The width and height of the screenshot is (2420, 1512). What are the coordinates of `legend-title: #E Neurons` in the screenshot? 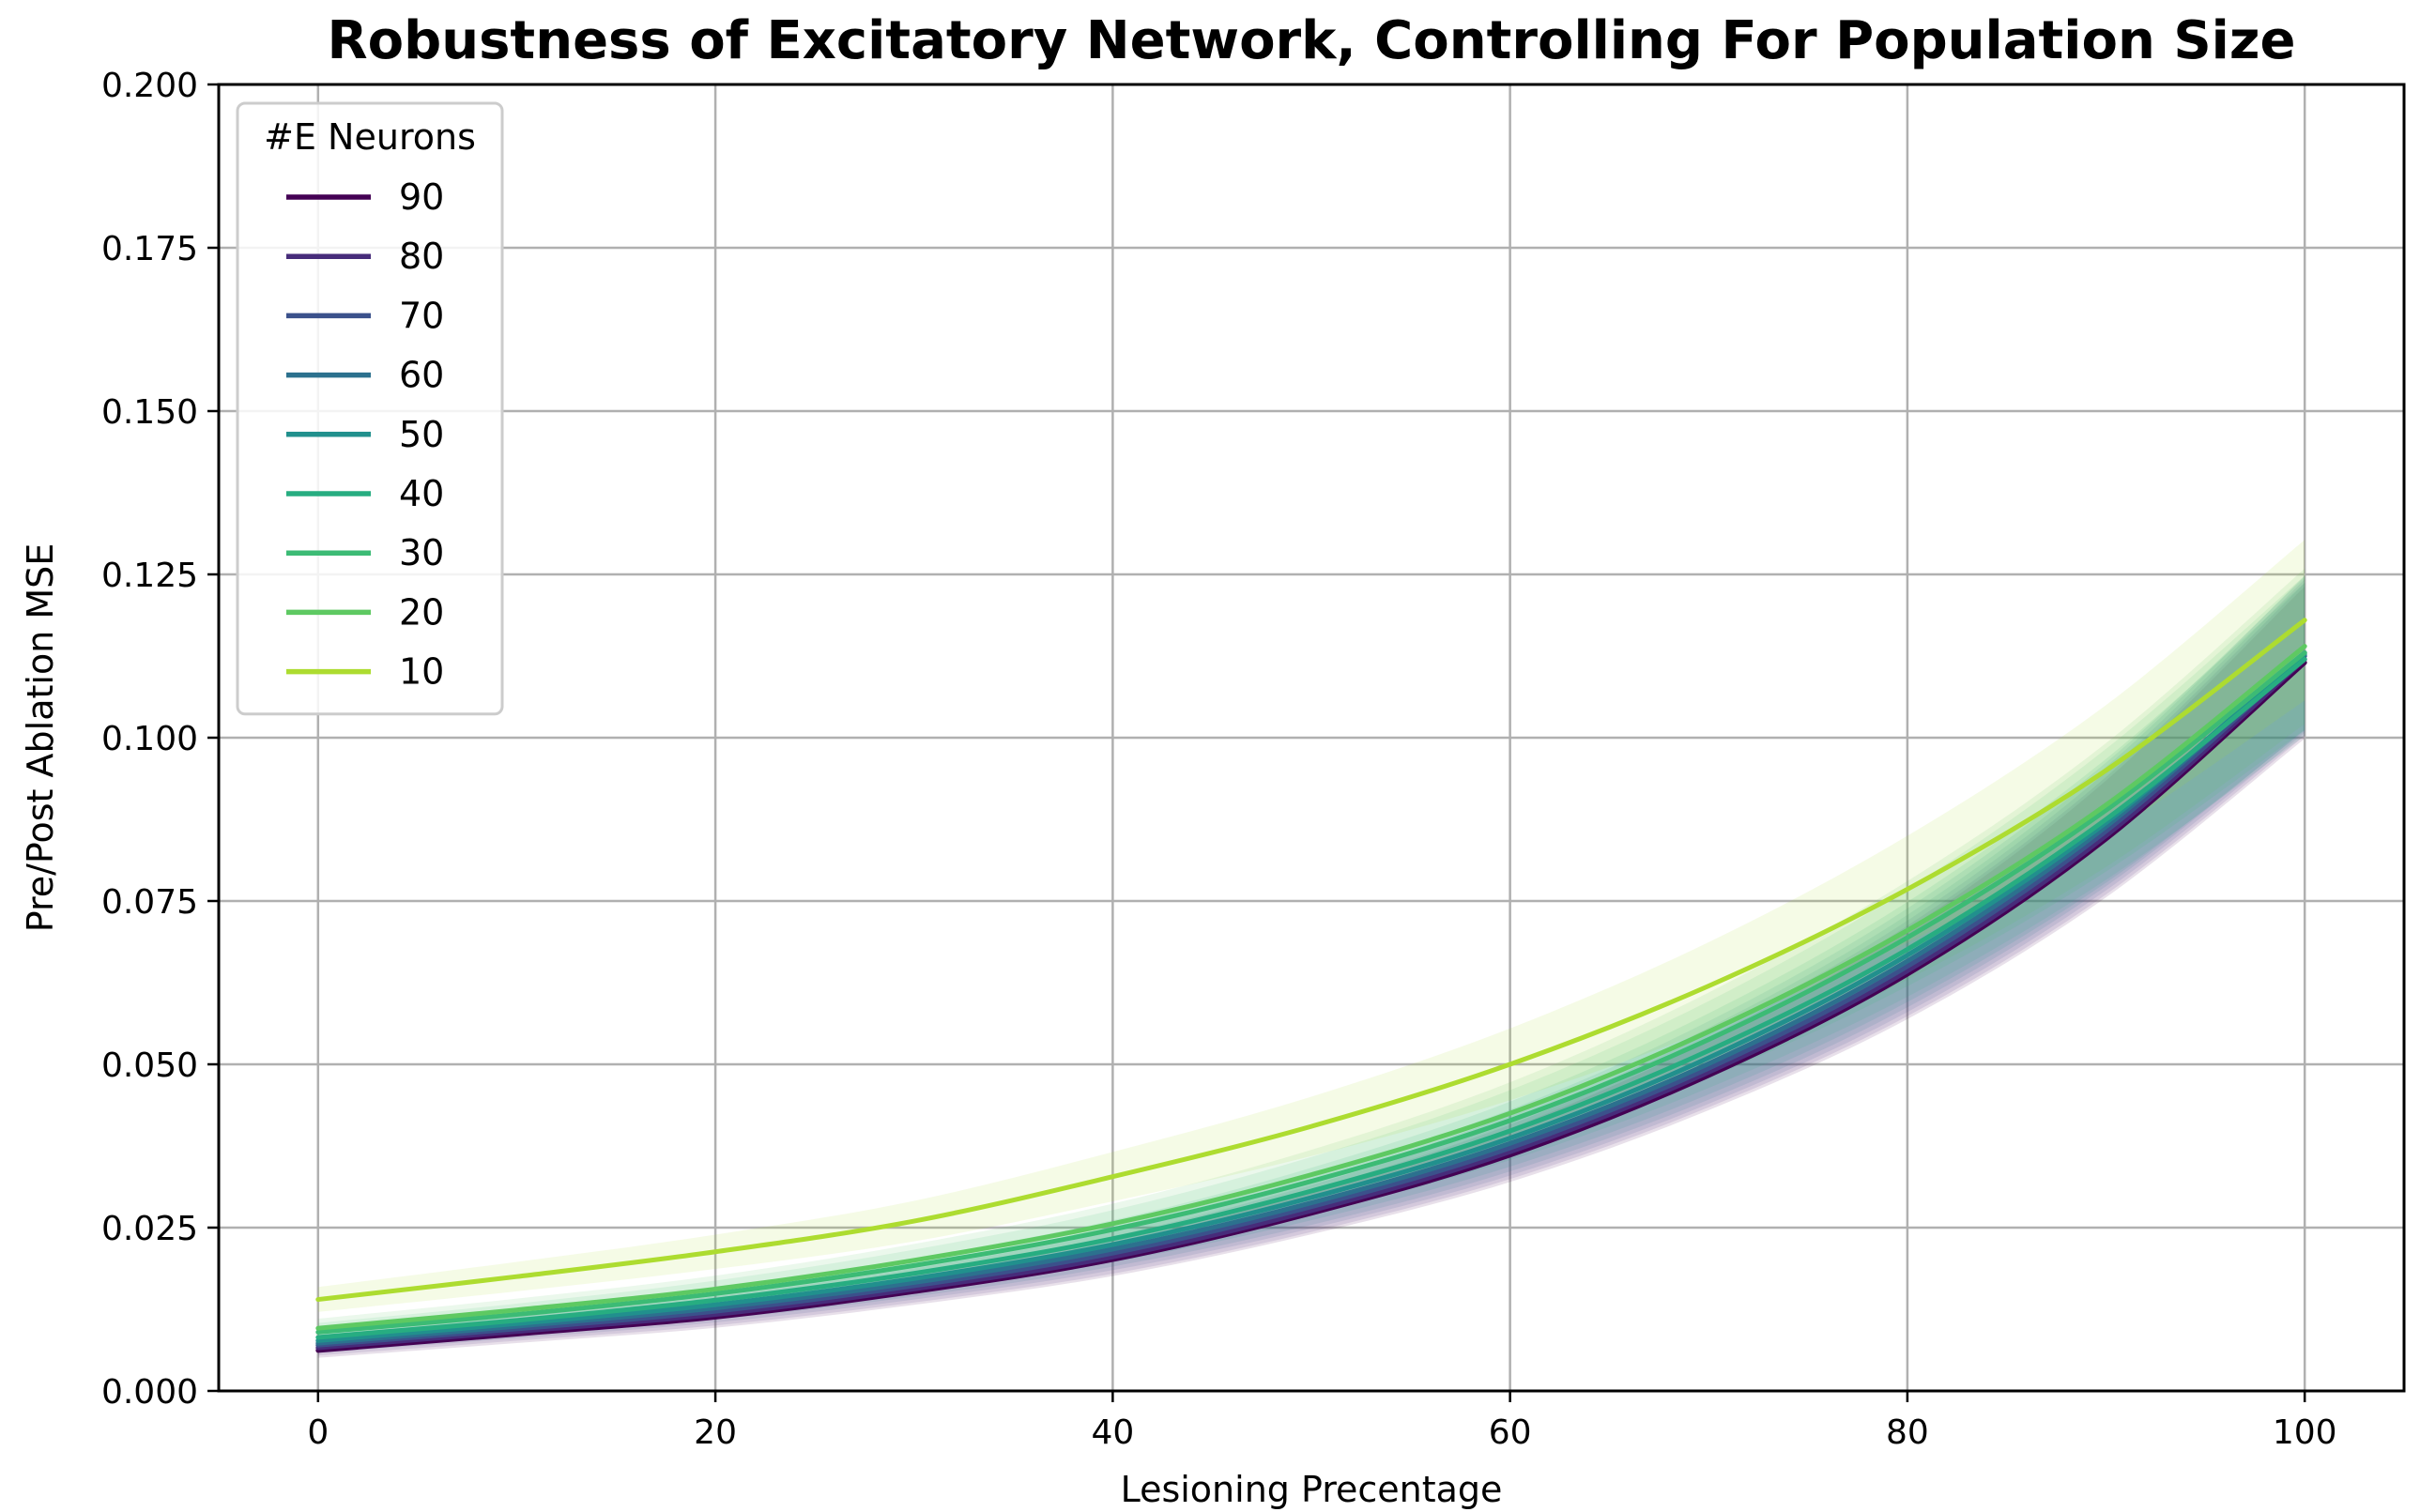 It's located at (370, 137).